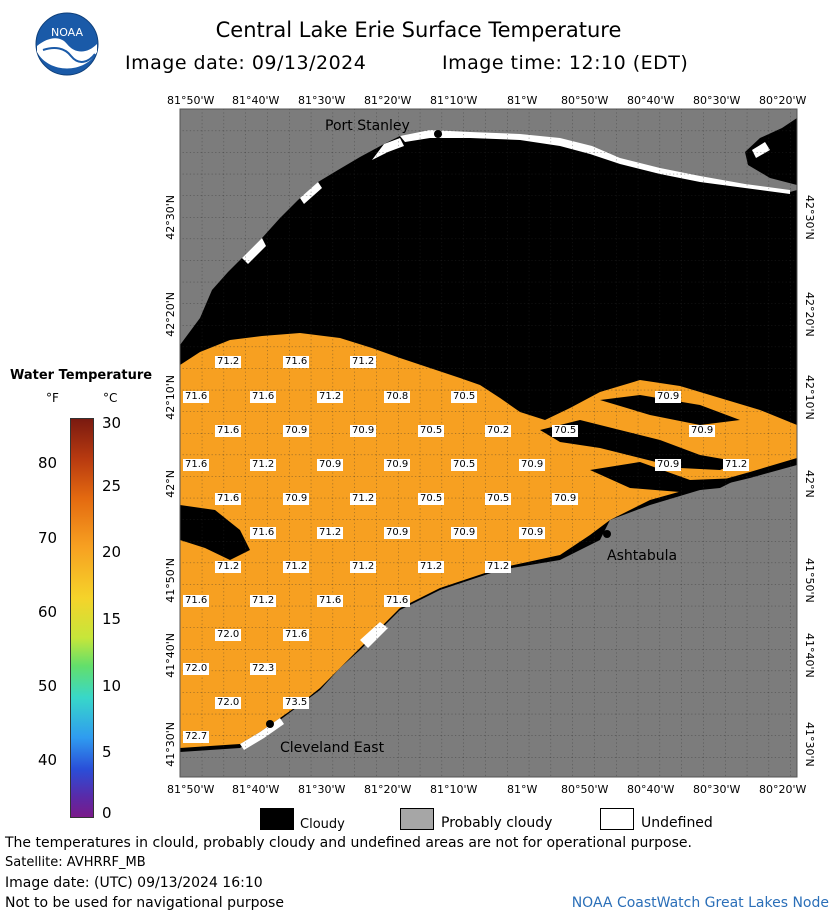 The width and height of the screenshot is (837, 919). I want to click on lon-tick: 80°50'W, so click(585, 789).